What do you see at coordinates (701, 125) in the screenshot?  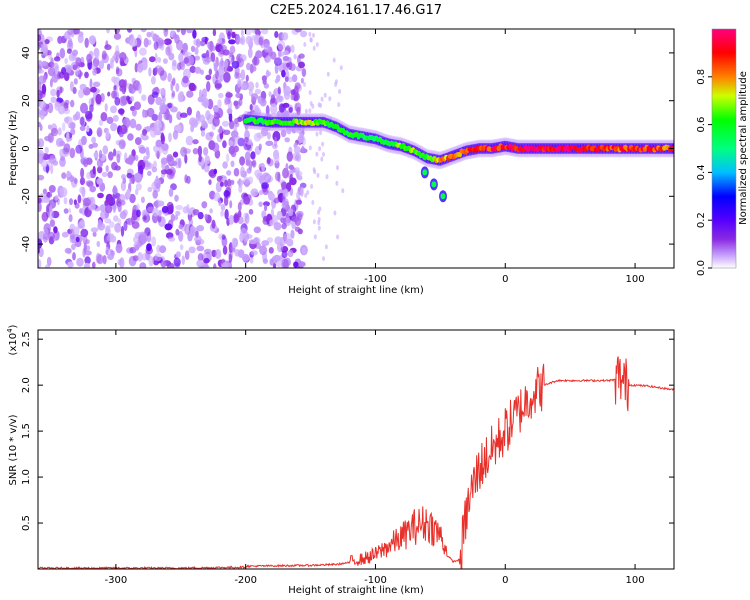 I see `colorbar-tick-label: 0.6` at bounding box center [701, 125].